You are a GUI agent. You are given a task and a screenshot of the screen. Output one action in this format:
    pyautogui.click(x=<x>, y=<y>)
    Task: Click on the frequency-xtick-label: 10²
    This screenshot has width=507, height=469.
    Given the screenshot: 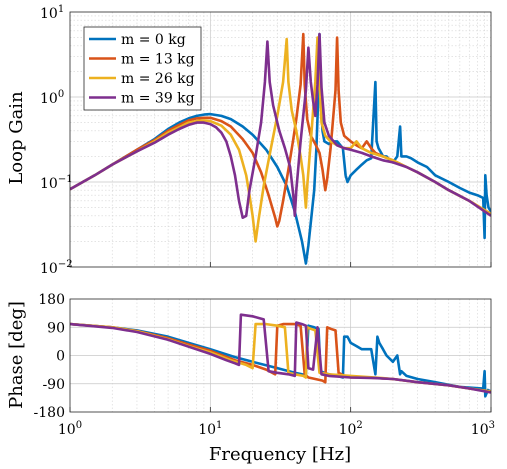 What is the action you would take?
    pyautogui.click(x=351, y=429)
    